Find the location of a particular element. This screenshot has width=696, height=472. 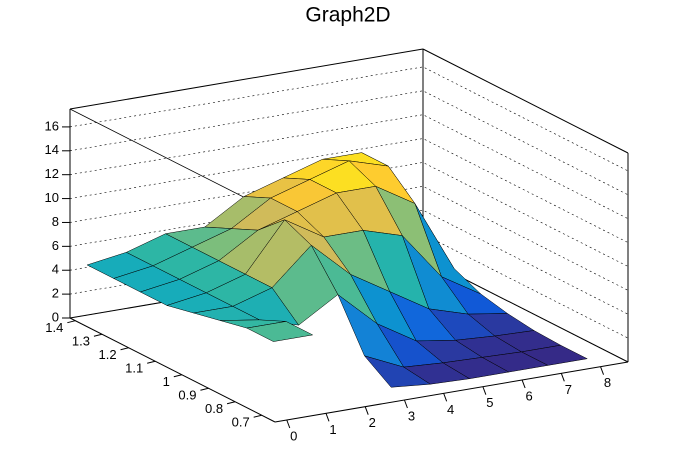

z-tick-label: 8 is located at coordinates (55, 221).